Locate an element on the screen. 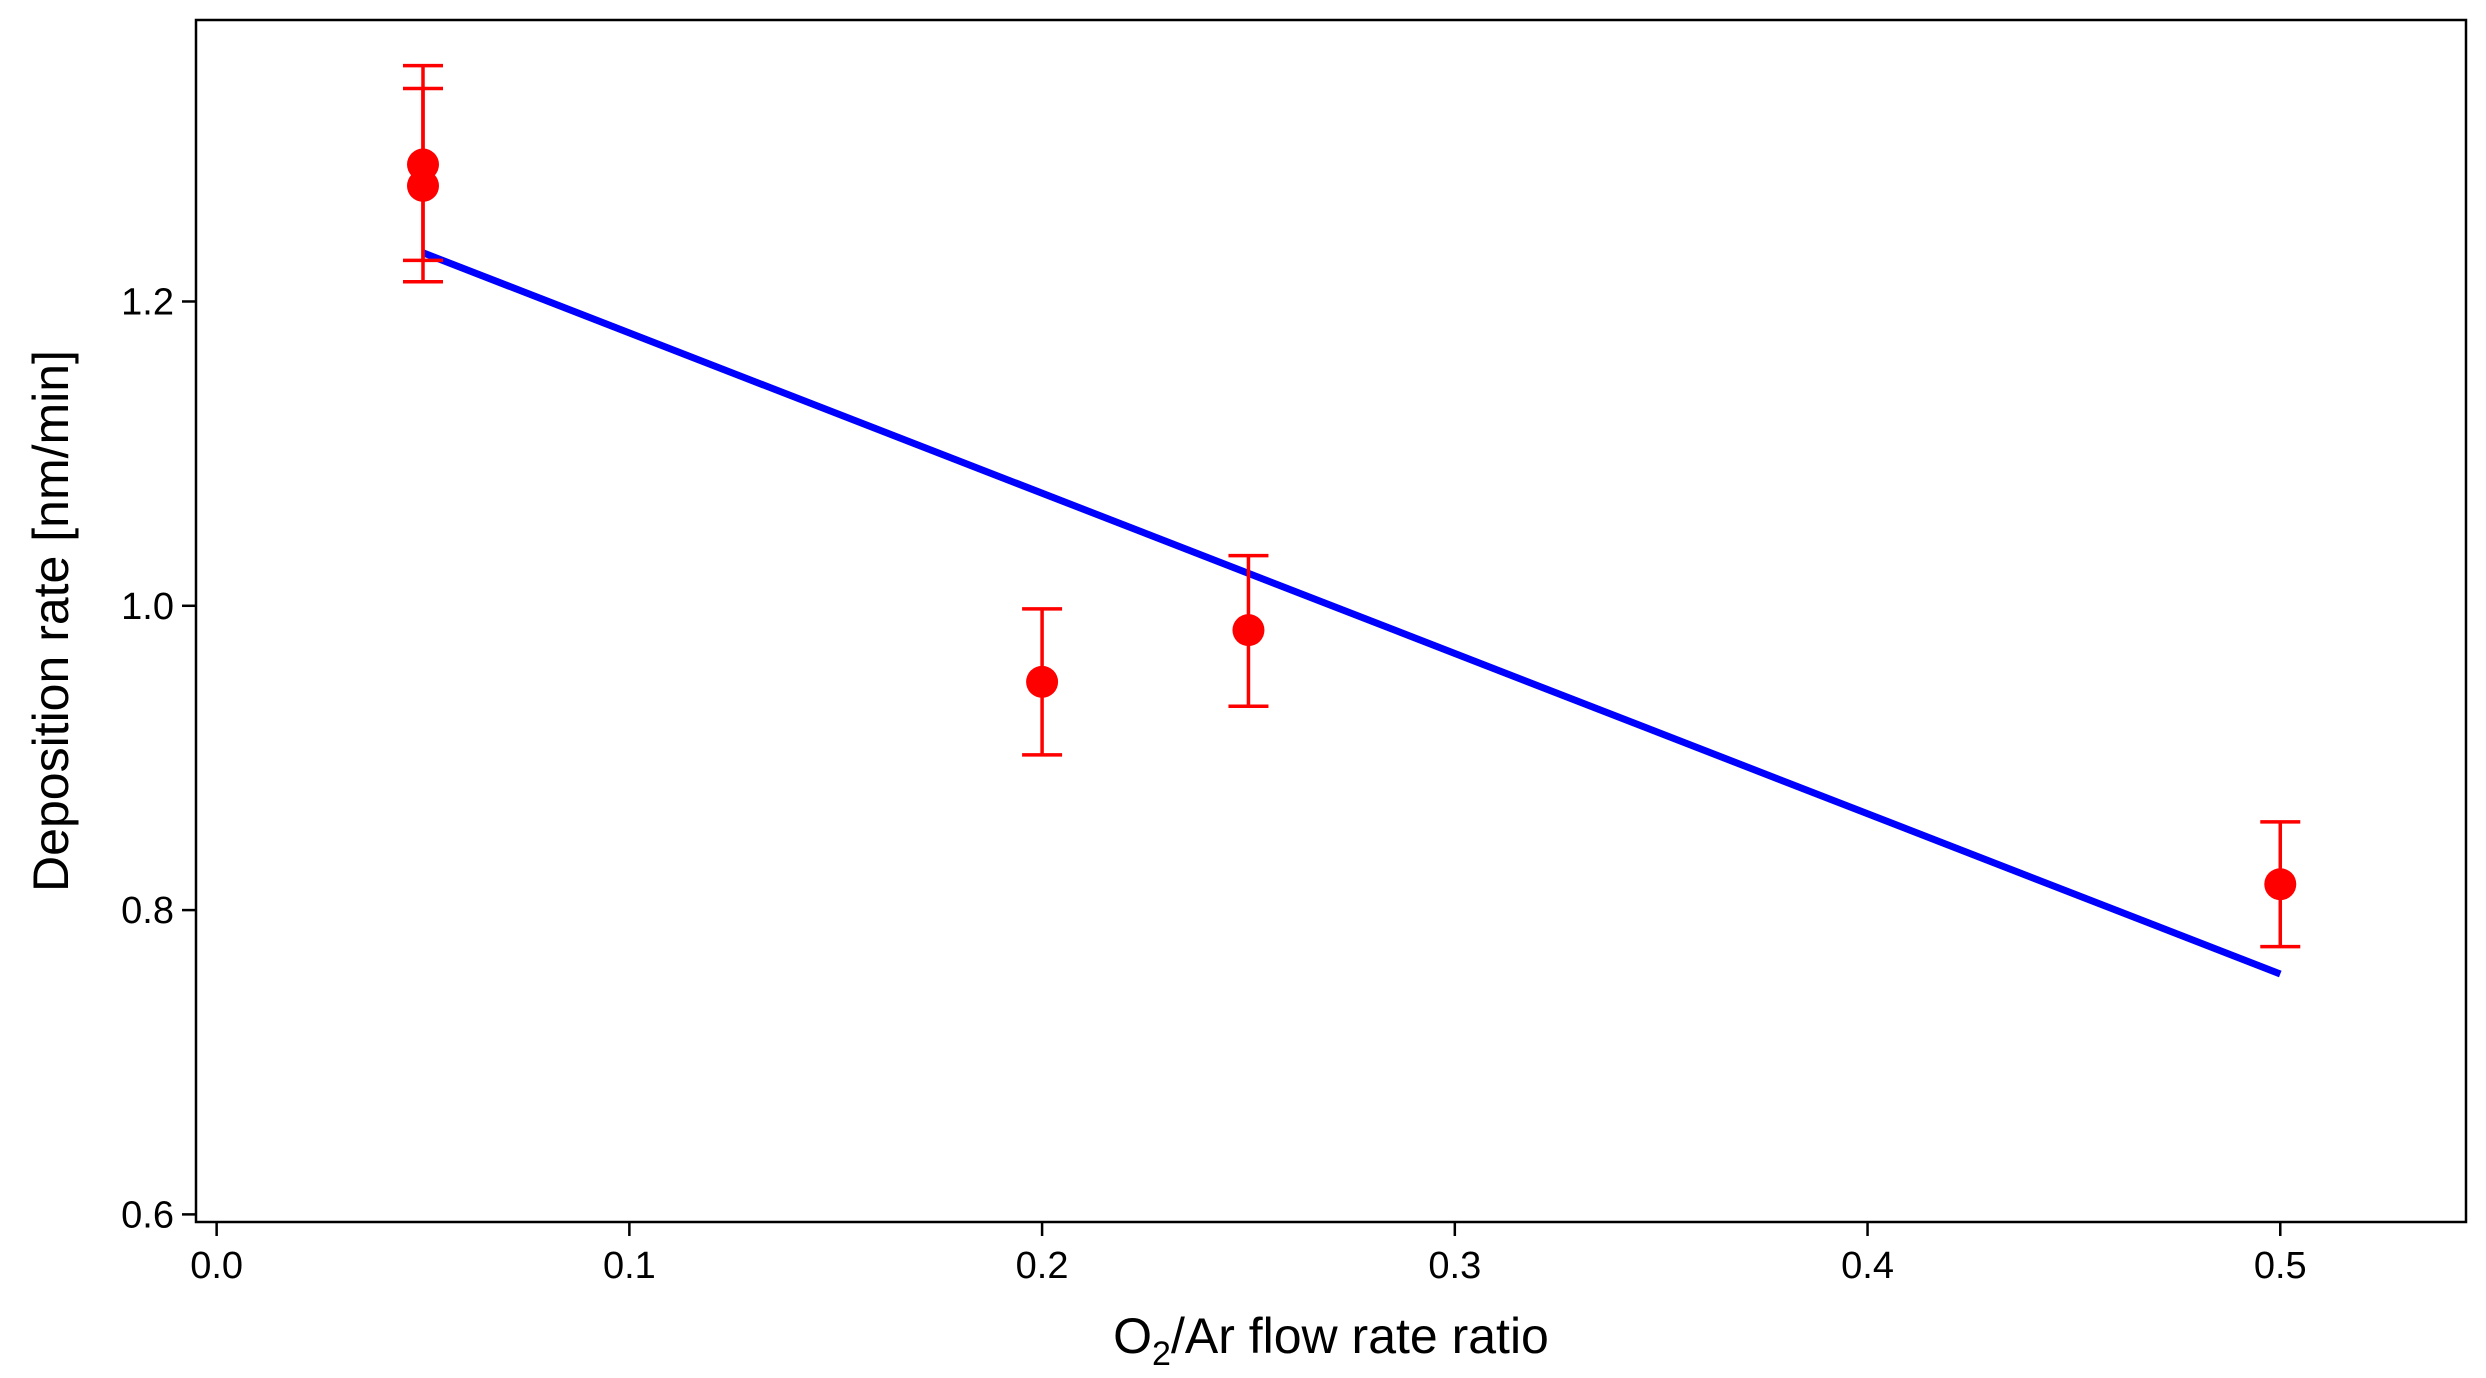  x-tick-label: 0.2 is located at coordinates (1042, 1266).